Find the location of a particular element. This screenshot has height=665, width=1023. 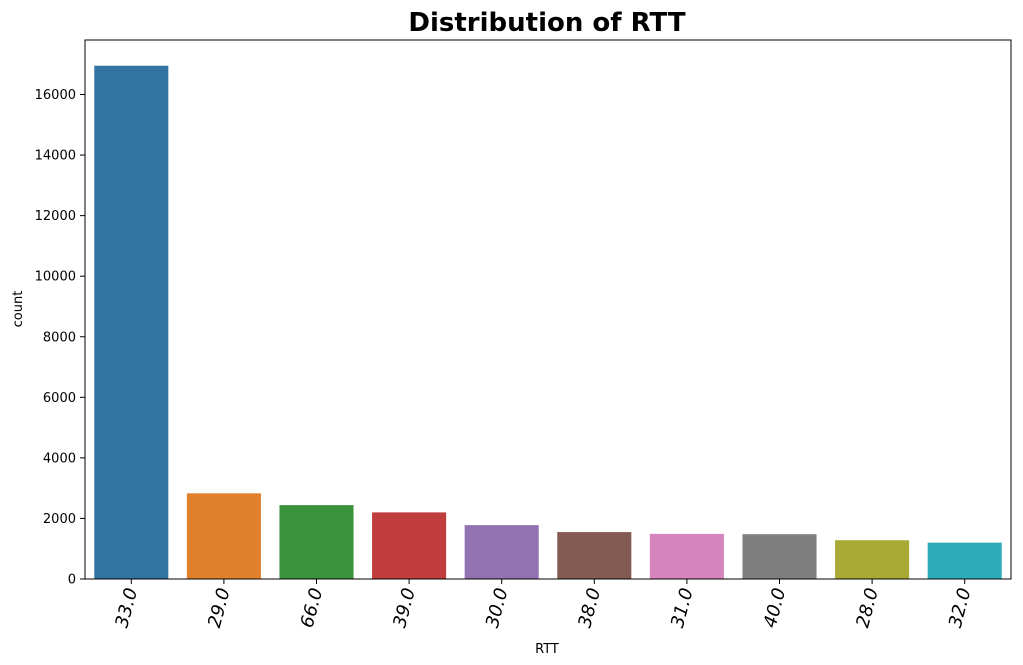

x-tick-label: 33.0 is located at coordinates (126, 608).